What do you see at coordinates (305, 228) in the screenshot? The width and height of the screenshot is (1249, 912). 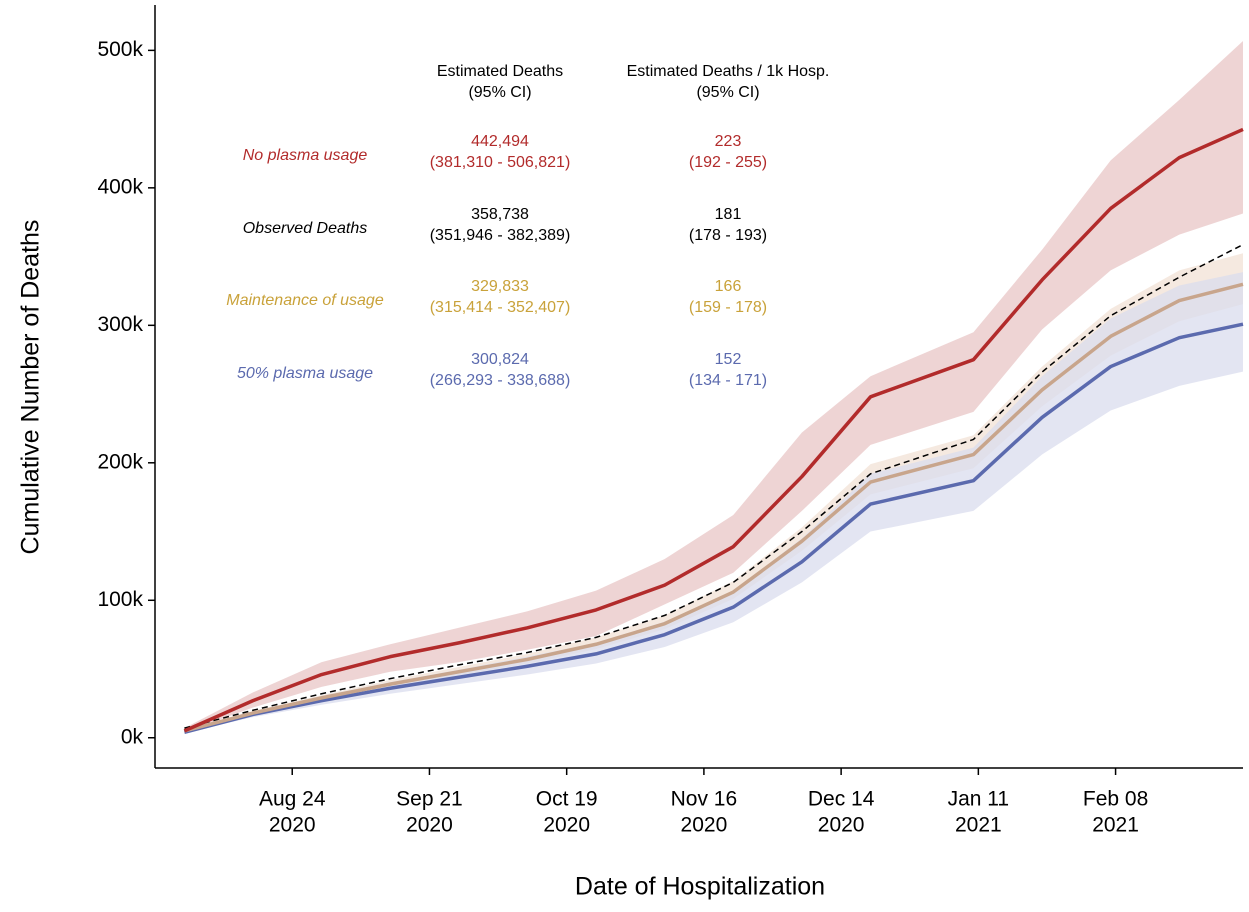 I see `row-label: Observed Deaths` at bounding box center [305, 228].